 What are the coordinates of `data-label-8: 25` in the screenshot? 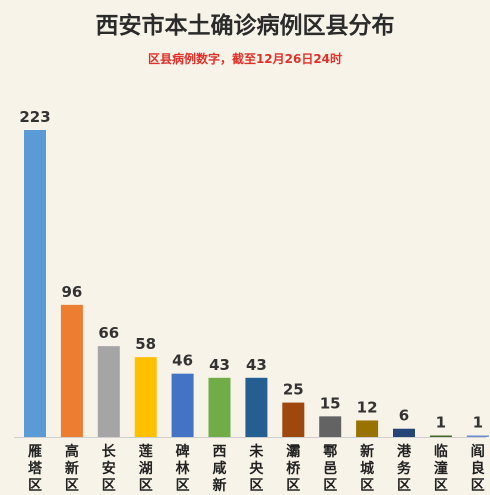 It's located at (293, 390).